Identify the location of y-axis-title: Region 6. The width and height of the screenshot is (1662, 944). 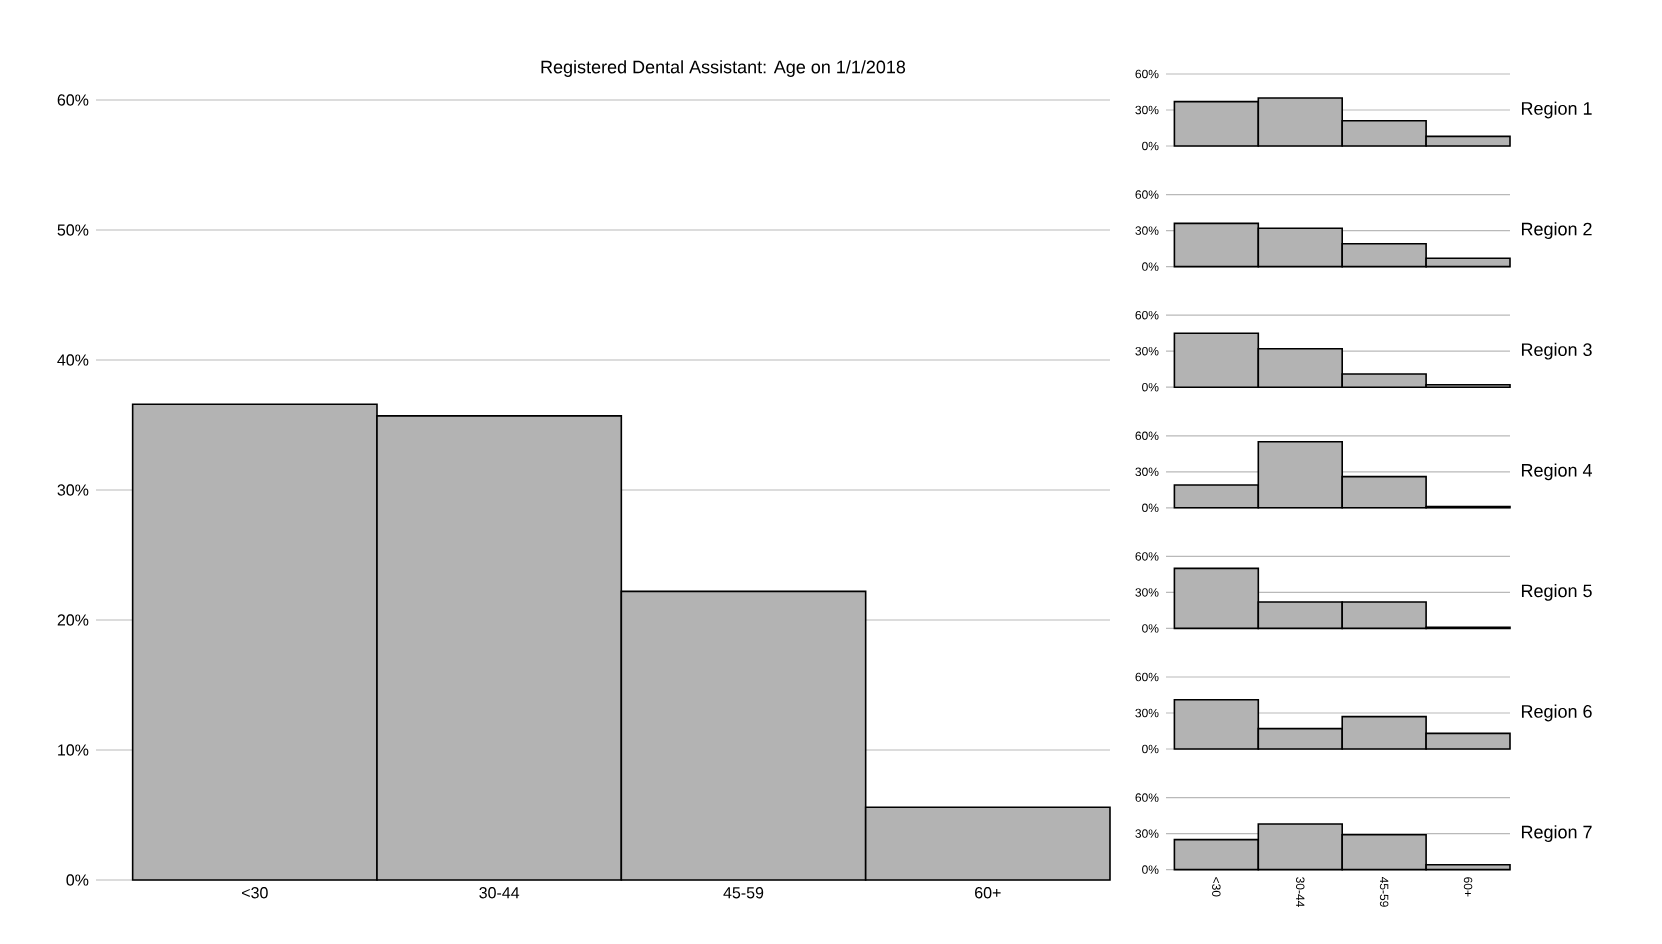
(1556, 713).